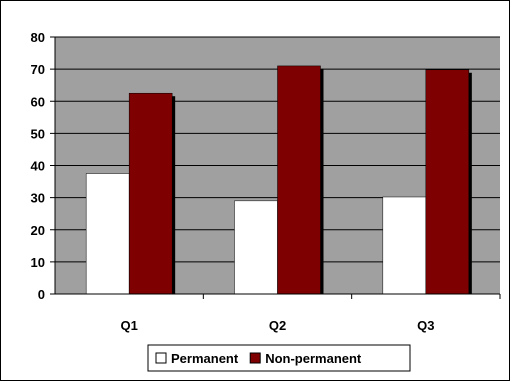  I want to click on y-tick-label: 20, so click(38, 230).